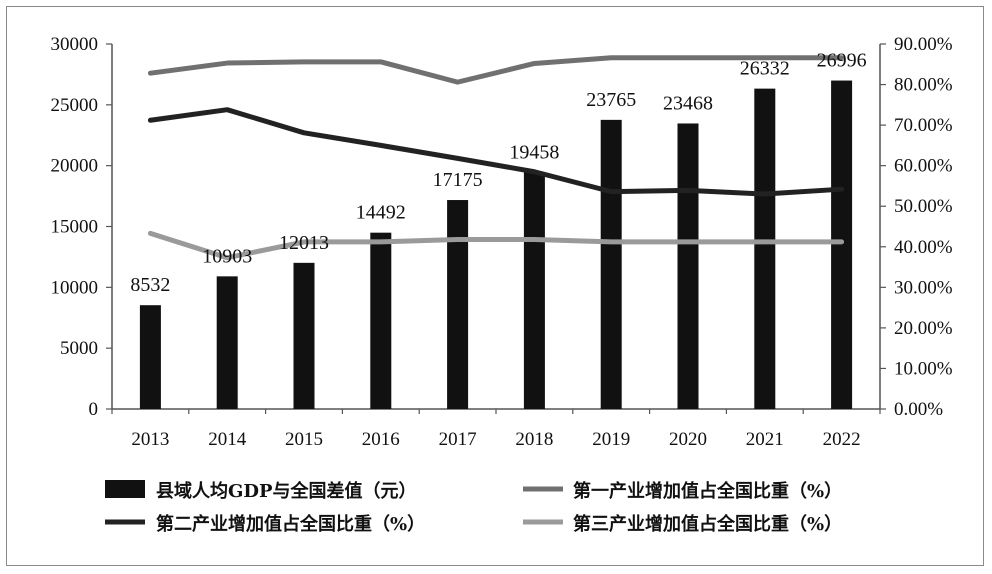 This screenshot has width=992, height=574. What do you see at coordinates (923, 328) in the screenshot?
I see `y-tick-label-right: 20.00%` at bounding box center [923, 328].